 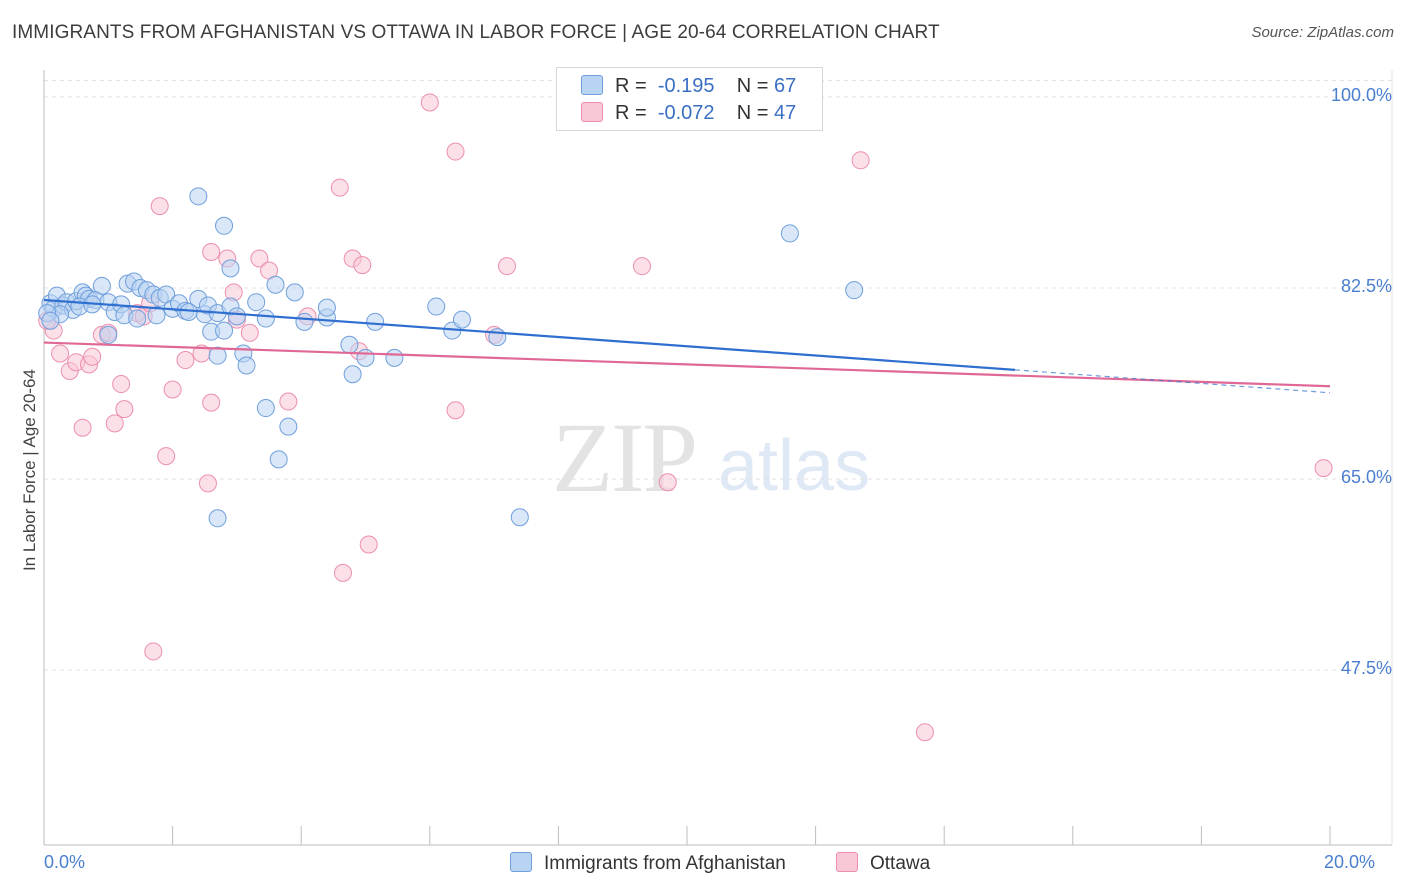 I want to click on series-legend: Immigrants from Afghanistan Ottawa, so click(x=703, y=864).